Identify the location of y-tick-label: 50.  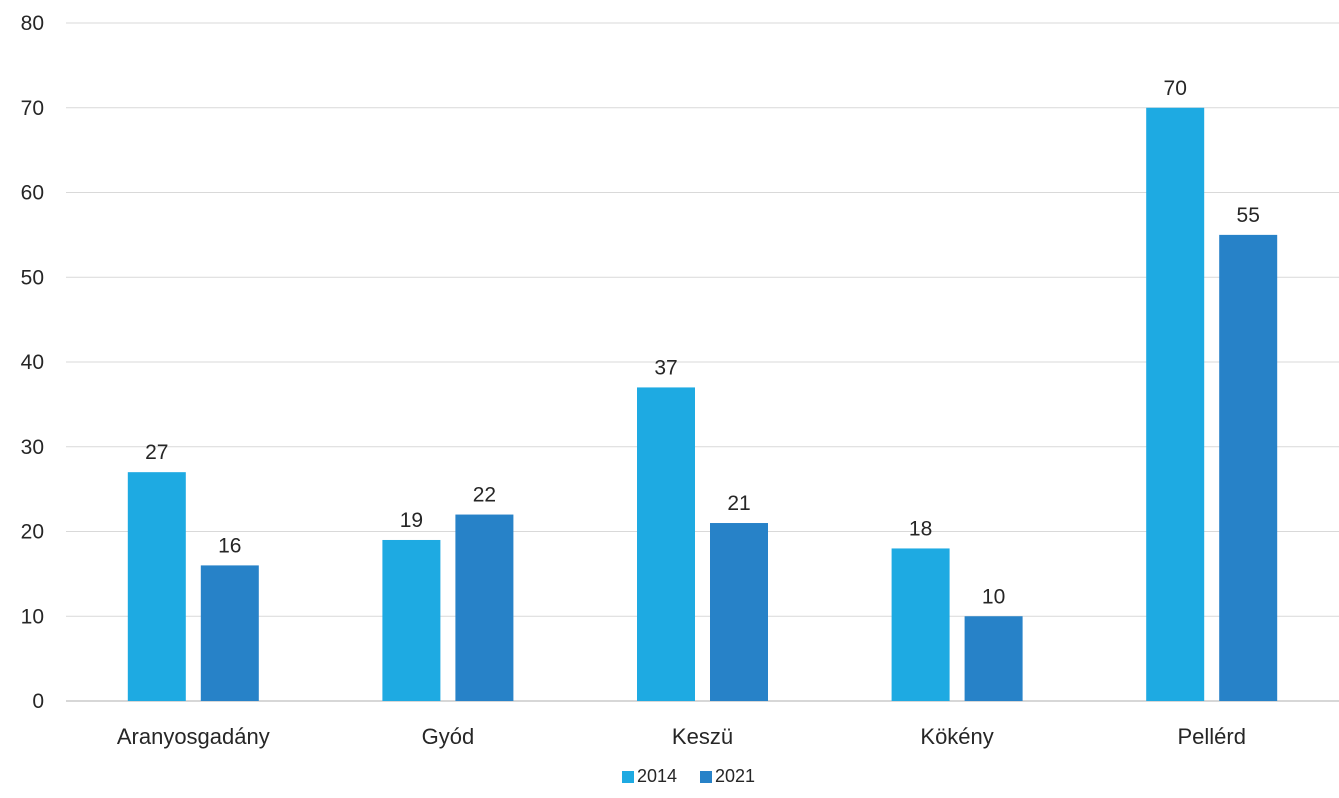
(32, 277).